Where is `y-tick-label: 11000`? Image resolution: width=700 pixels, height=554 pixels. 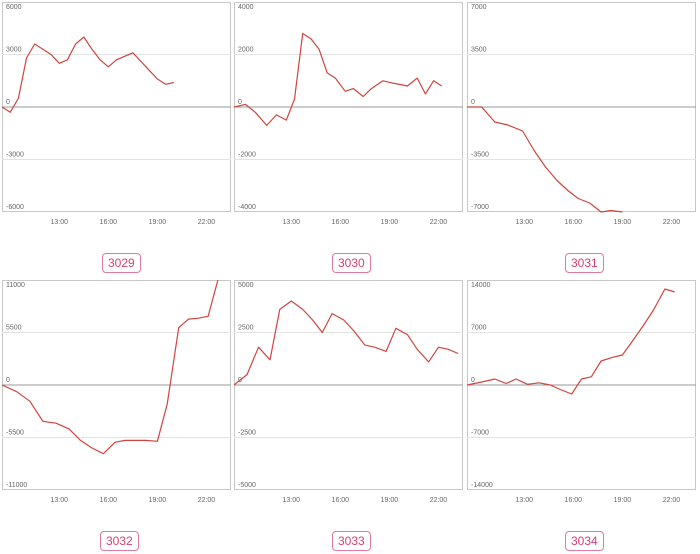 y-tick-label: 11000 is located at coordinates (15, 285).